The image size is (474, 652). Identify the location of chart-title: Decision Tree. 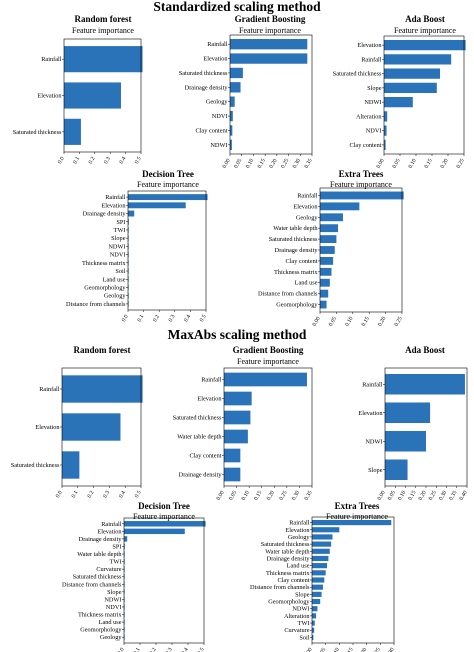
(164, 506).